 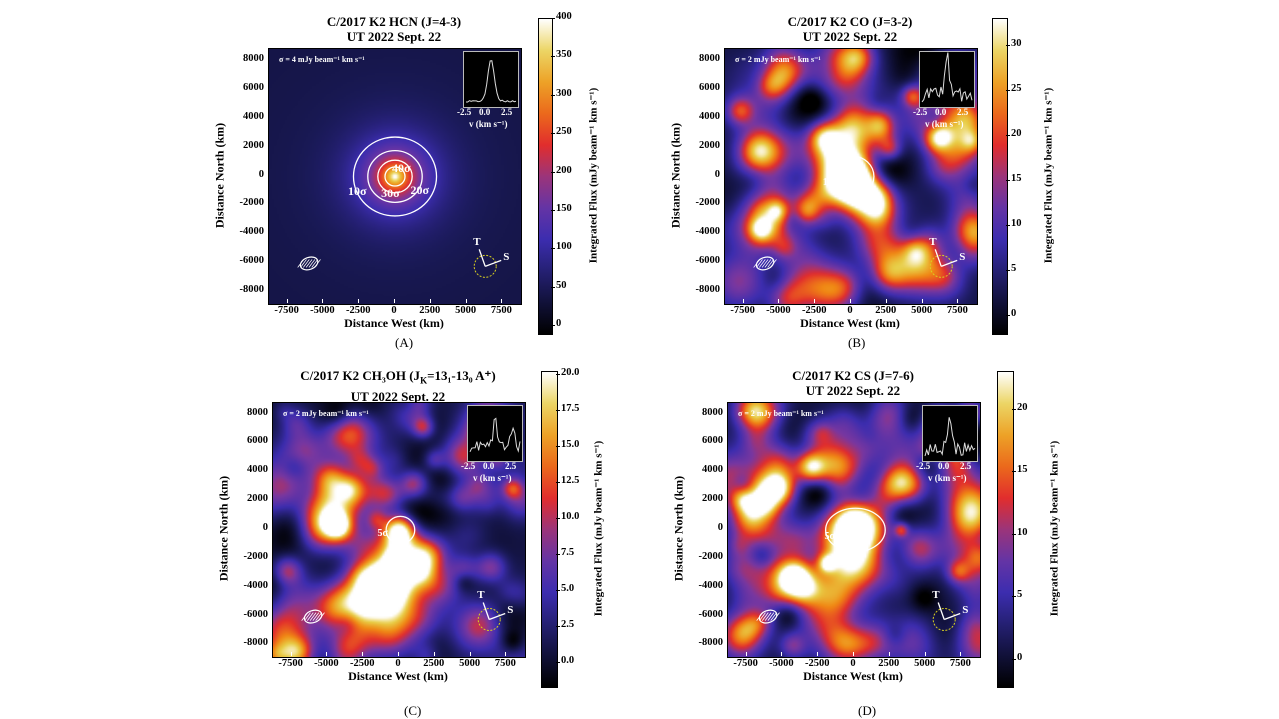 What do you see at coordinates (855, 216) in the screenshot?
I see `overlay` at bounding box center [855, 216].